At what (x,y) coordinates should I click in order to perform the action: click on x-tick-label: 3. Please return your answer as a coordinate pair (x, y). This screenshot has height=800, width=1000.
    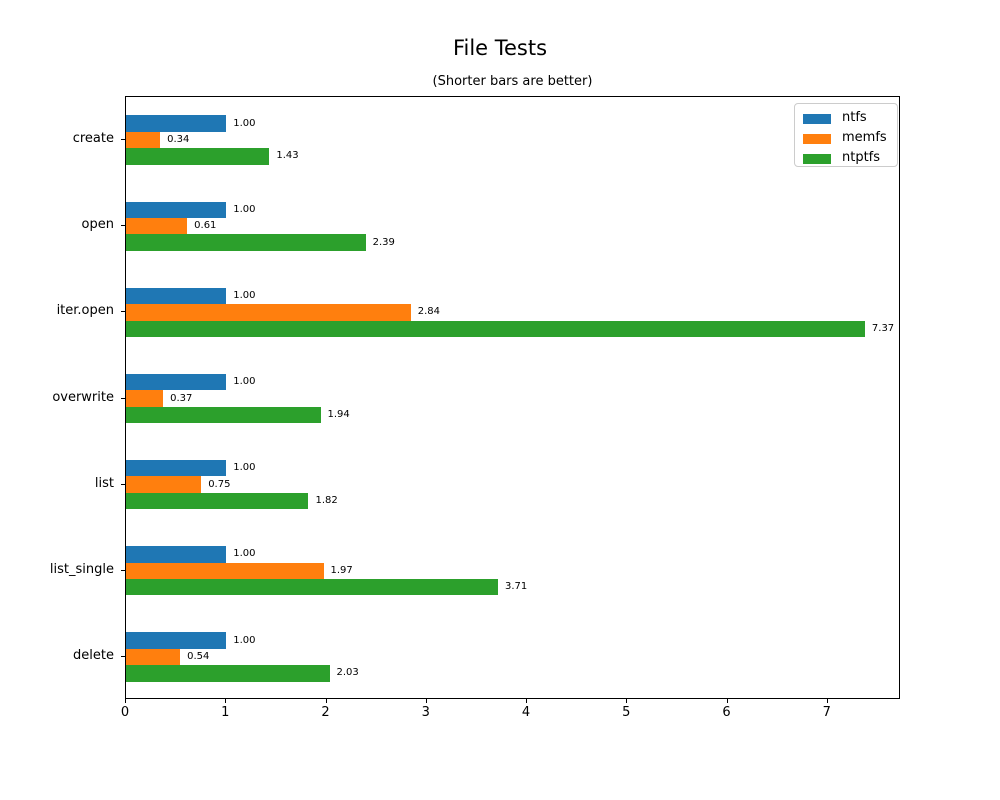
    Looking at the image, I should click on (425, 712).